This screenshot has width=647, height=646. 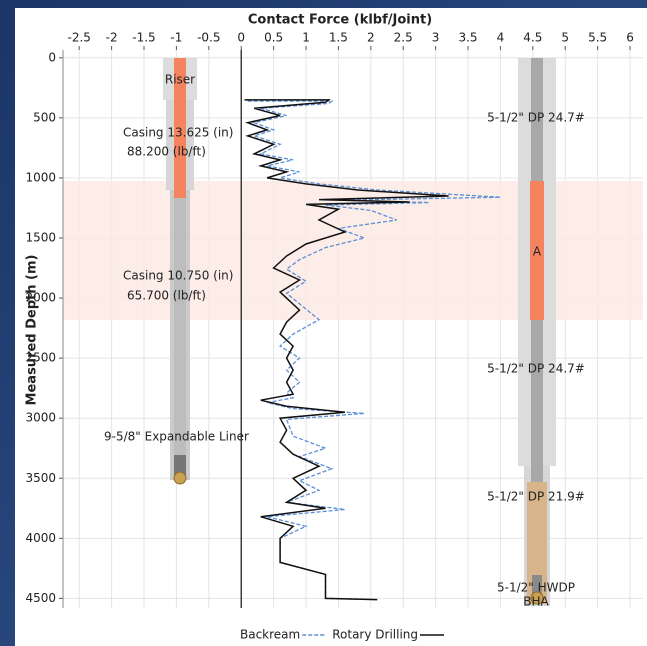 What do you see at coordinates (467, 38) in the screenshot?
I see `x-tick-label: 3.5` at bounding box center [467, 38].